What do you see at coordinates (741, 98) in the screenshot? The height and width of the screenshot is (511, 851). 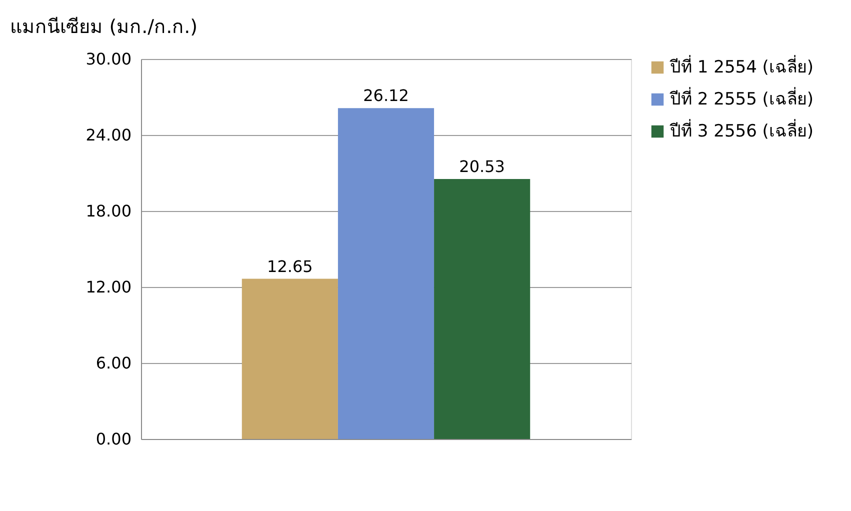 I see `legend-label: ปีที่ 2 2555 (เฉลี่ย)` at bounding box center [741, 98].